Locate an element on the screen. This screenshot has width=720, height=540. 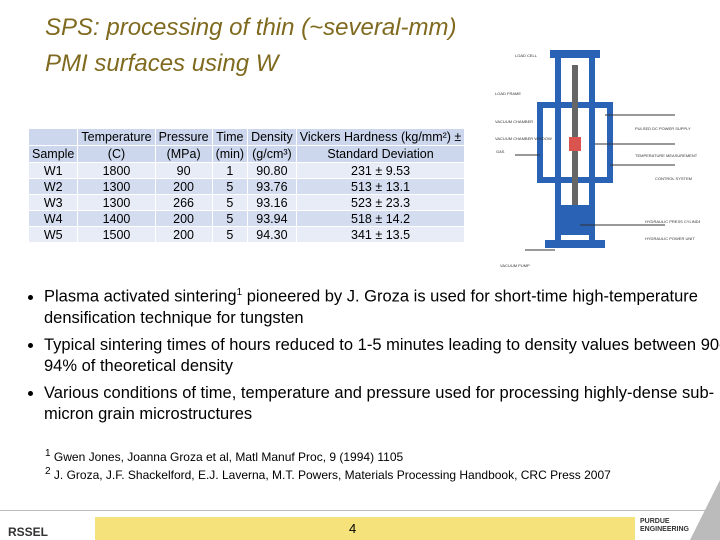
table-row: W5 1500 200 5 94.30 341 ± 13.5 is located at coordinates (246, 234).